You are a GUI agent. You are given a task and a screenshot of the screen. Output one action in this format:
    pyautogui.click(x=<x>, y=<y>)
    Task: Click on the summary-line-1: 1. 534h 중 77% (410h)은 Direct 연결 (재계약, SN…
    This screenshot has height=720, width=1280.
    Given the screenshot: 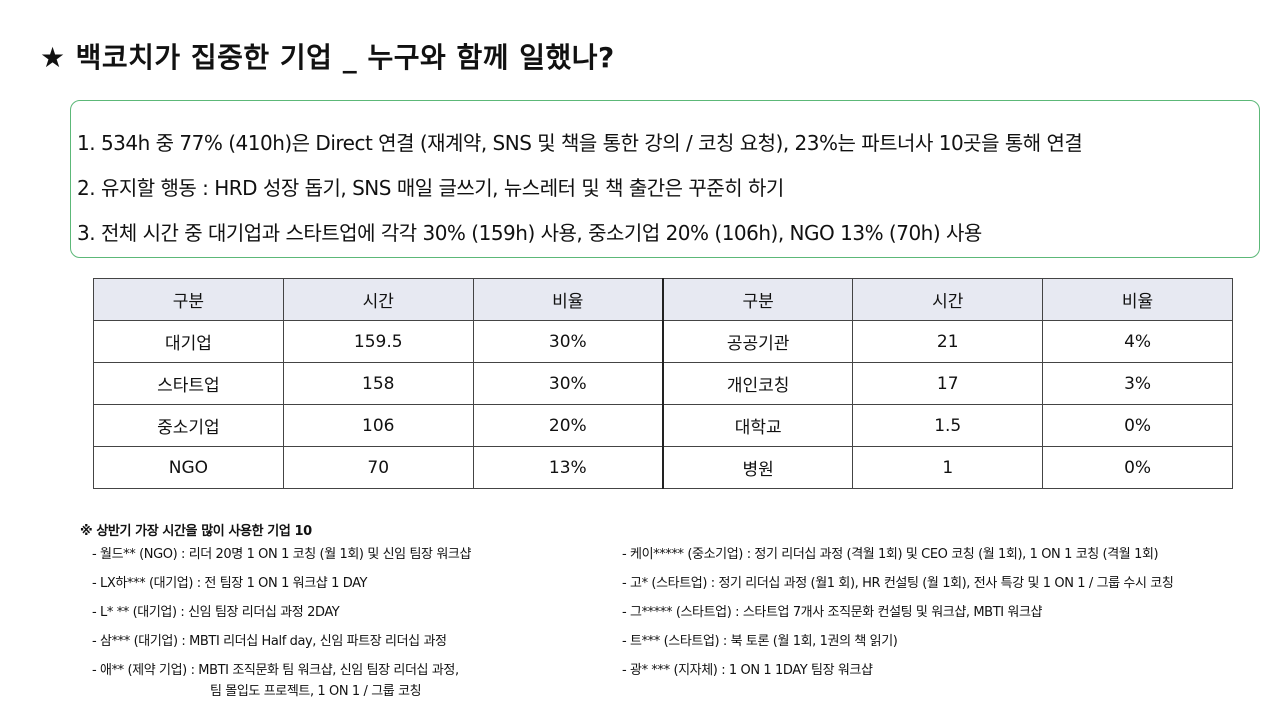 What is the action you would take?
    pyautogui.click(x=580, y=143)
    